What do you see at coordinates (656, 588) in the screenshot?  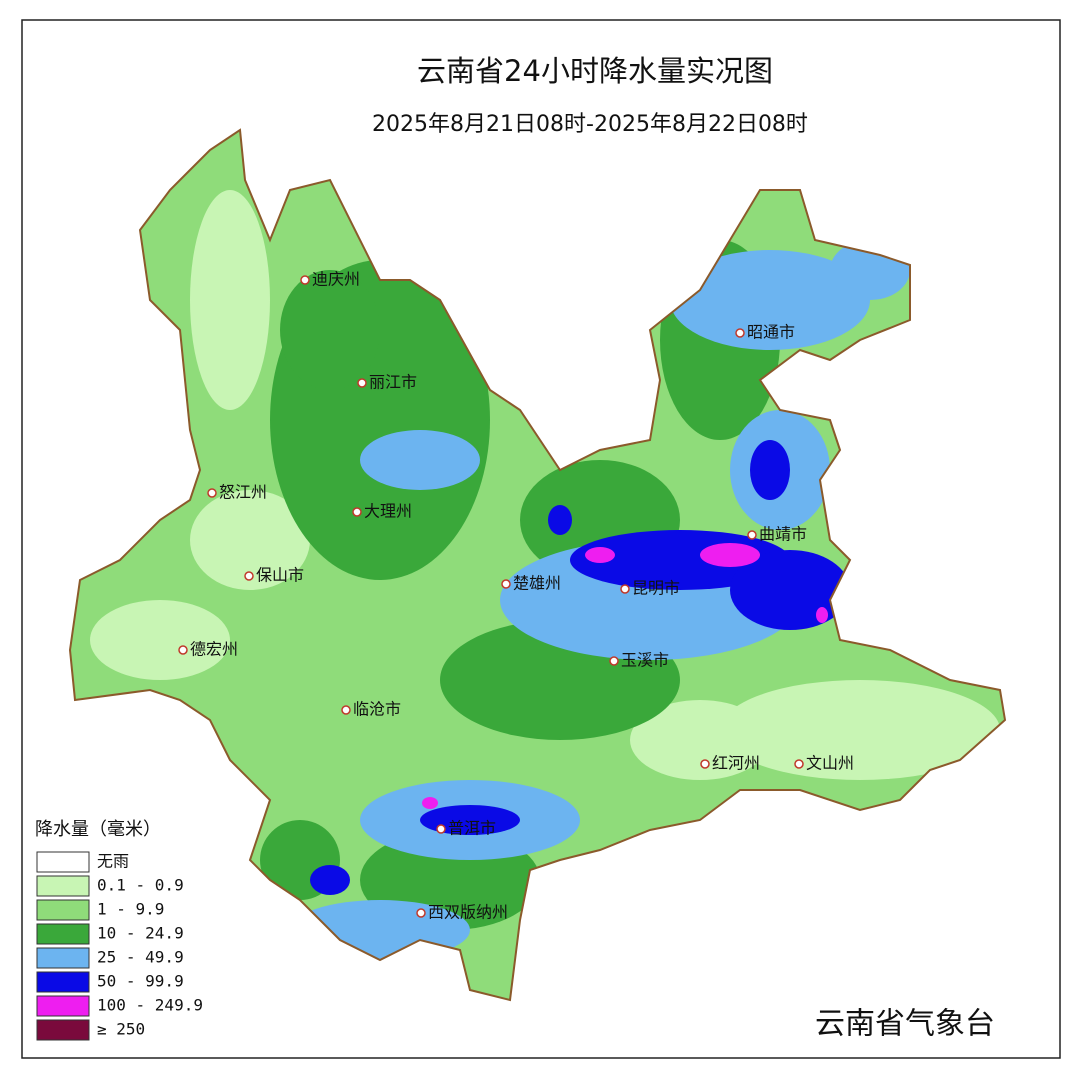 I see `city-label: 昆明市` at bounding box center [656, 588].